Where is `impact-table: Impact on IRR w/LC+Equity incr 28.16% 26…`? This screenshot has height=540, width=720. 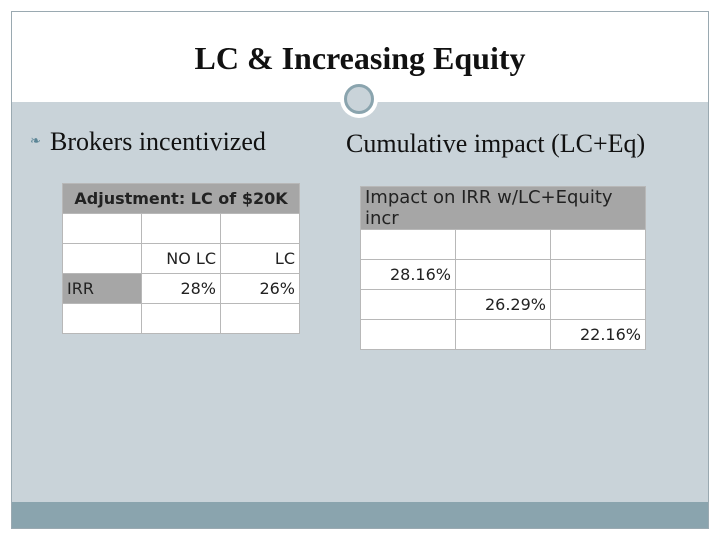 impact-table: Impact on IRR w/LC+Equity incr 28.16% 26… is located at coordinates (503, 268).